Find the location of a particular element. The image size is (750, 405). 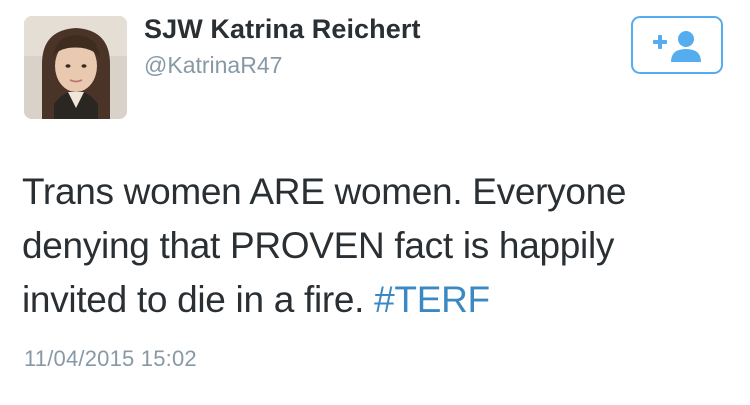

tweet-text-fragment: invited to die in a fire. is located at coordinates (198, 299).